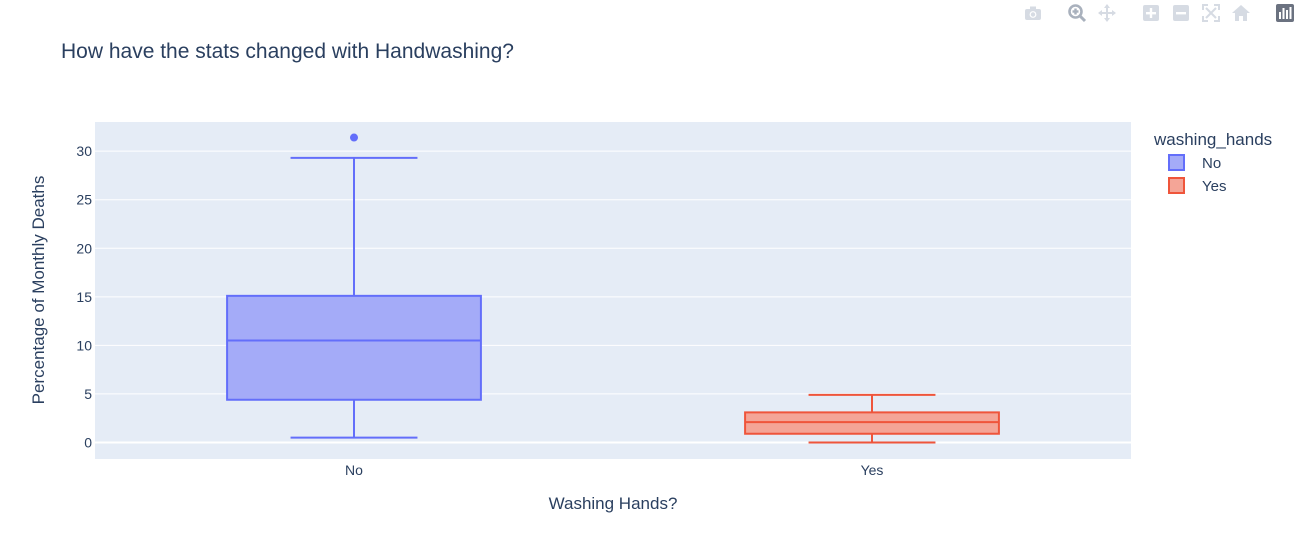 This screenshot has height=536, width=1300. Describe the element at coordinates (1241, 13) in the screenshot. I see `home-icon` at that location.